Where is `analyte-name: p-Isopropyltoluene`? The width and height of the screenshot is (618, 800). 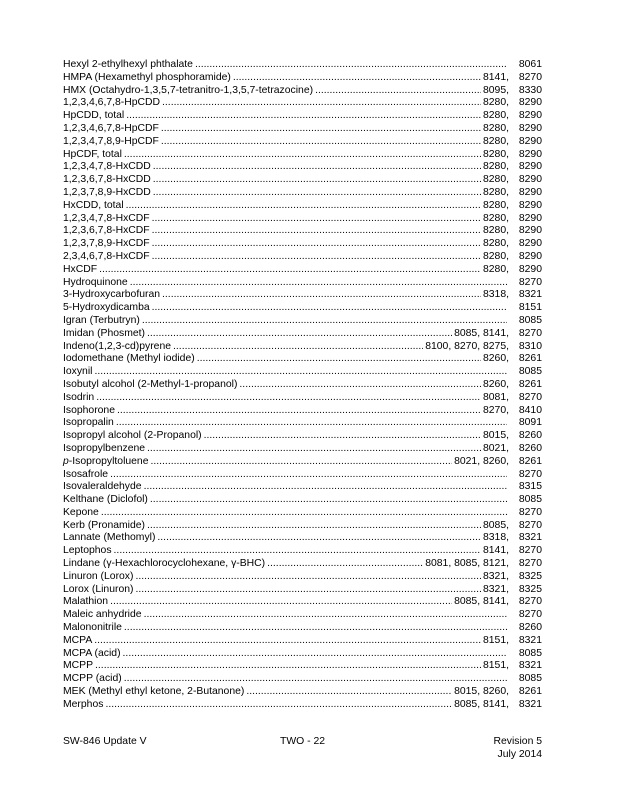
analyte-name: p-Isopropyltoluene is located at coordinates (106, 462).